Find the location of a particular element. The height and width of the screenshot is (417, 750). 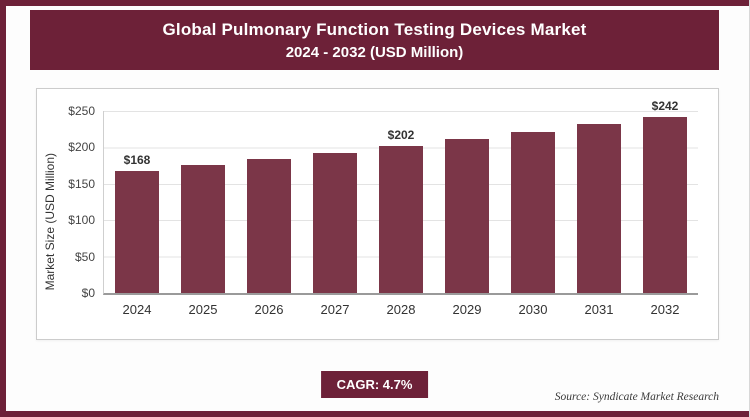

bar-2032 is located at coordinates (665, 204).